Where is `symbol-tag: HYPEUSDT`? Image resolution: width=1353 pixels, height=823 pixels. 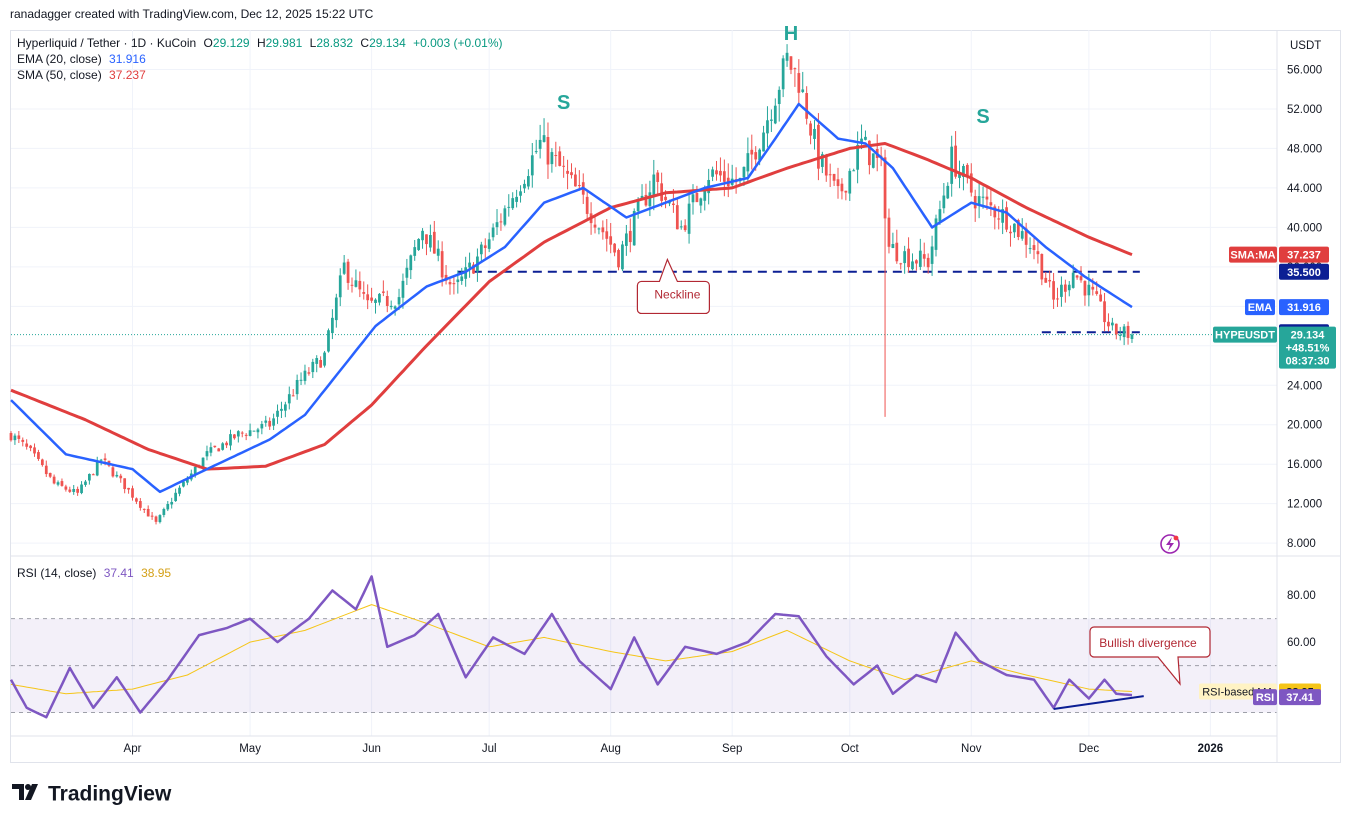 symbol-tag: HYPEUSDT is located at coordinates (1245, 334).